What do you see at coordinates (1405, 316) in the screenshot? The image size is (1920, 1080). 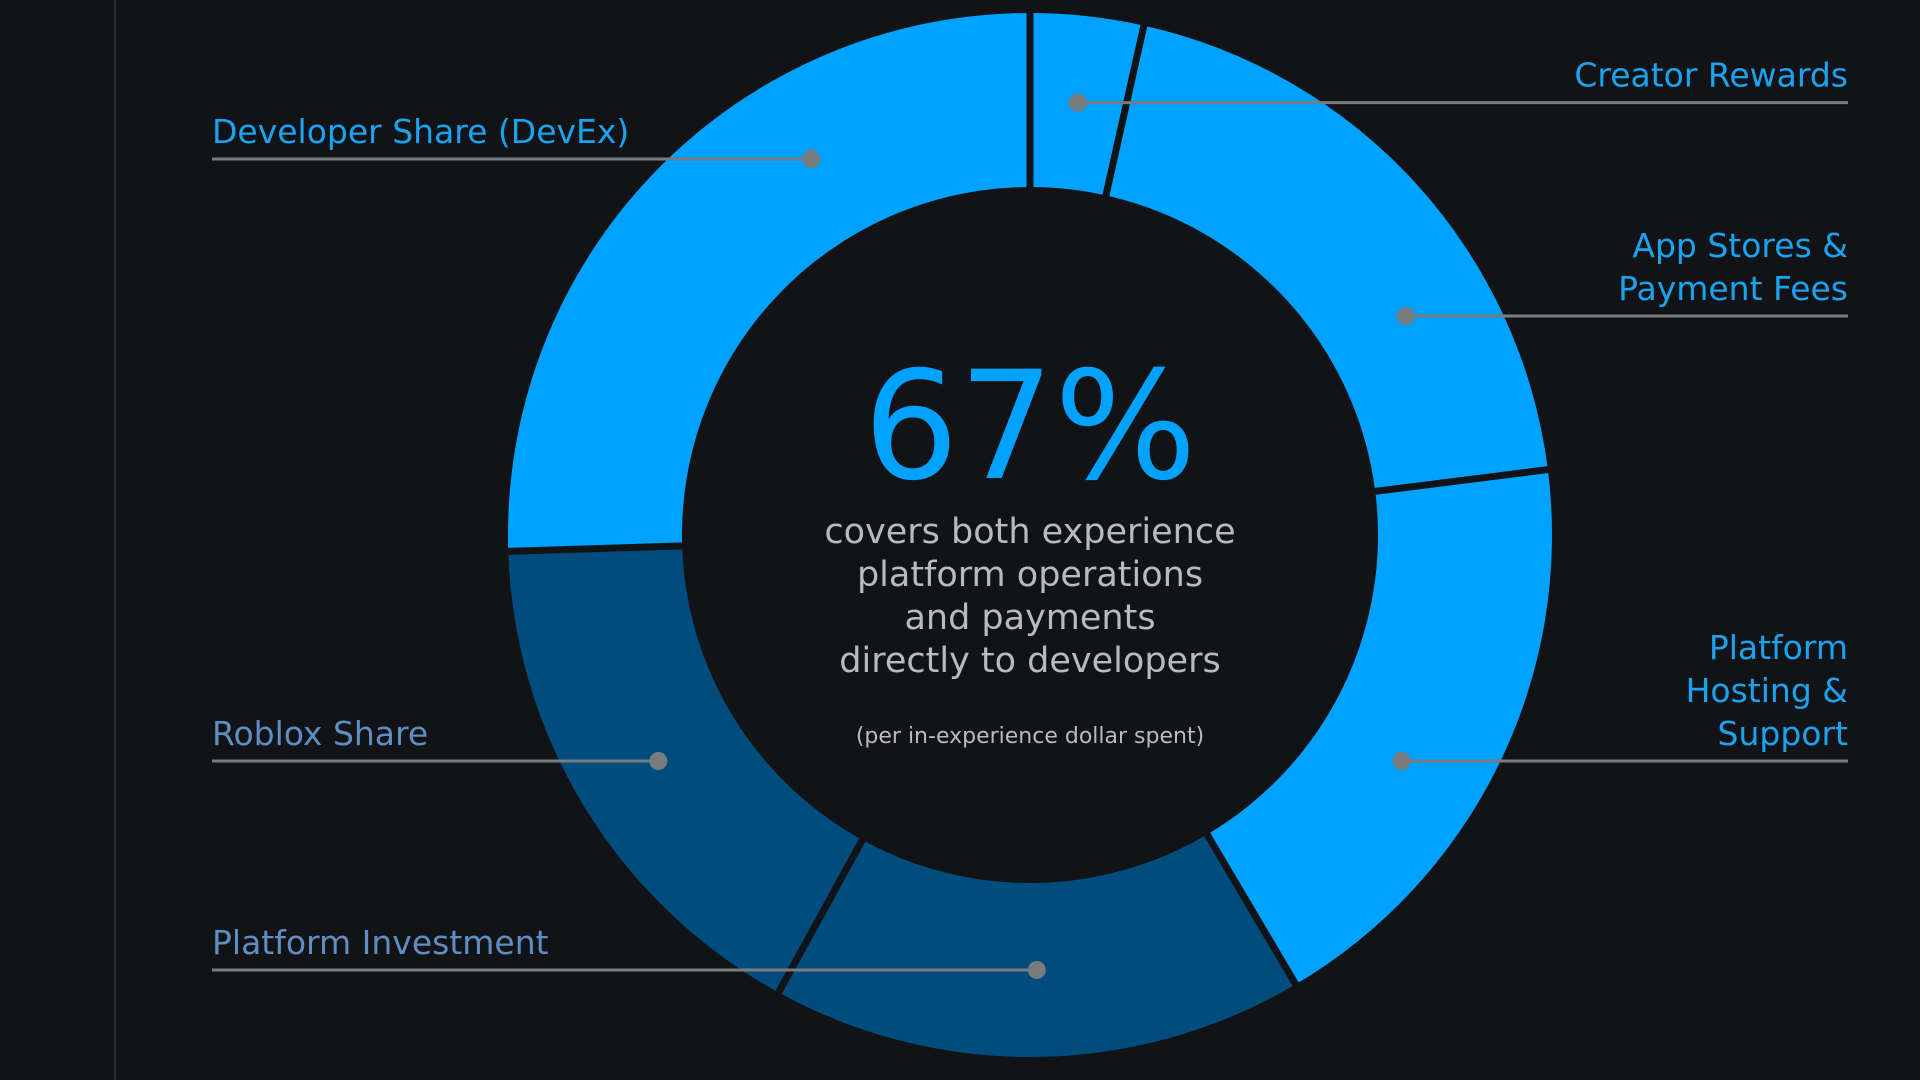 I see `leader-dot-app-stores-payment-fees` at bounding box center [1405, 316].